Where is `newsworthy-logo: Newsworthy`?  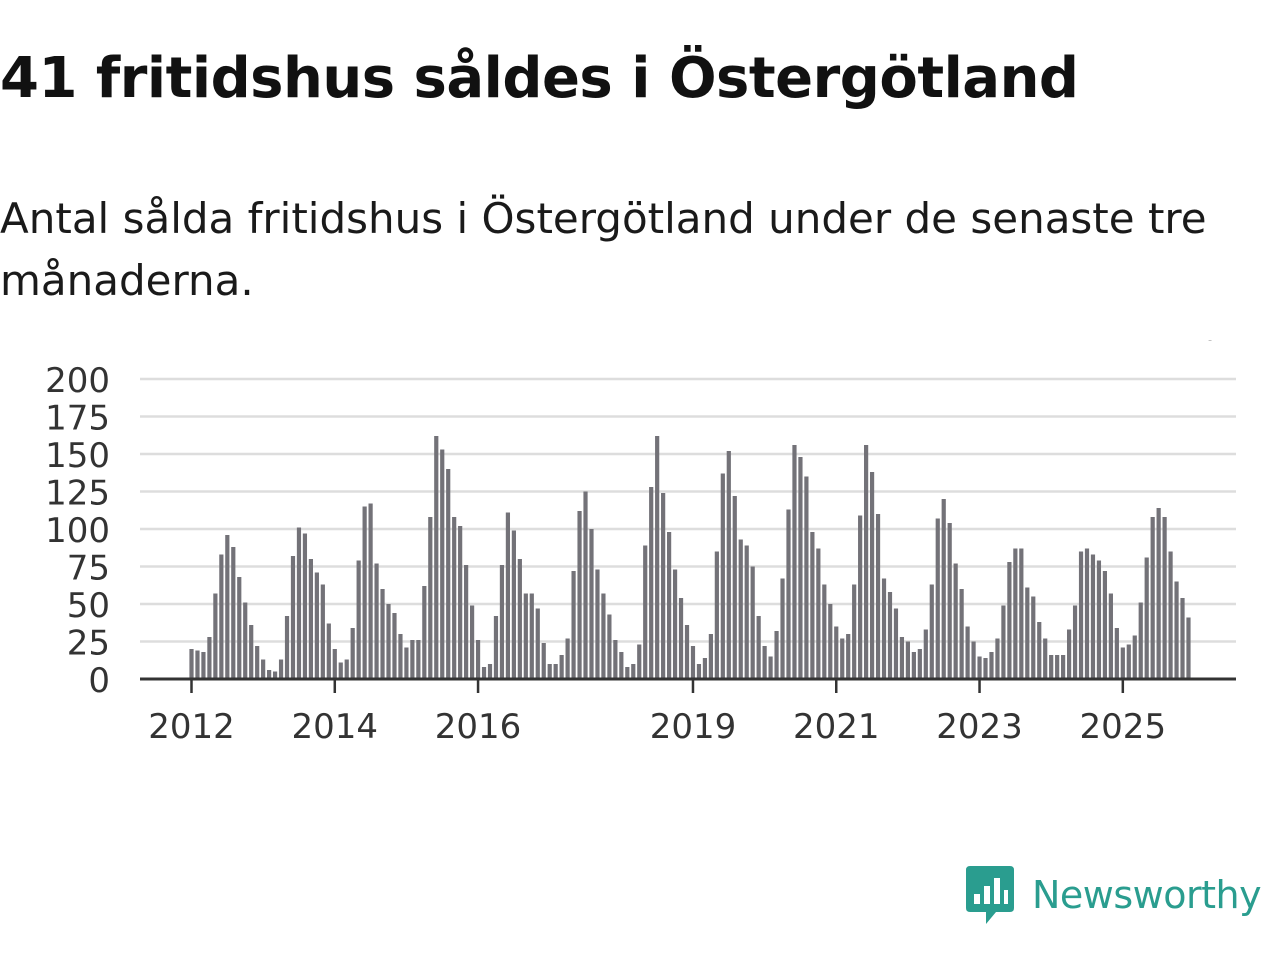 newsworthy-logo: Newsworthy is located at coordinates (1113, 895).